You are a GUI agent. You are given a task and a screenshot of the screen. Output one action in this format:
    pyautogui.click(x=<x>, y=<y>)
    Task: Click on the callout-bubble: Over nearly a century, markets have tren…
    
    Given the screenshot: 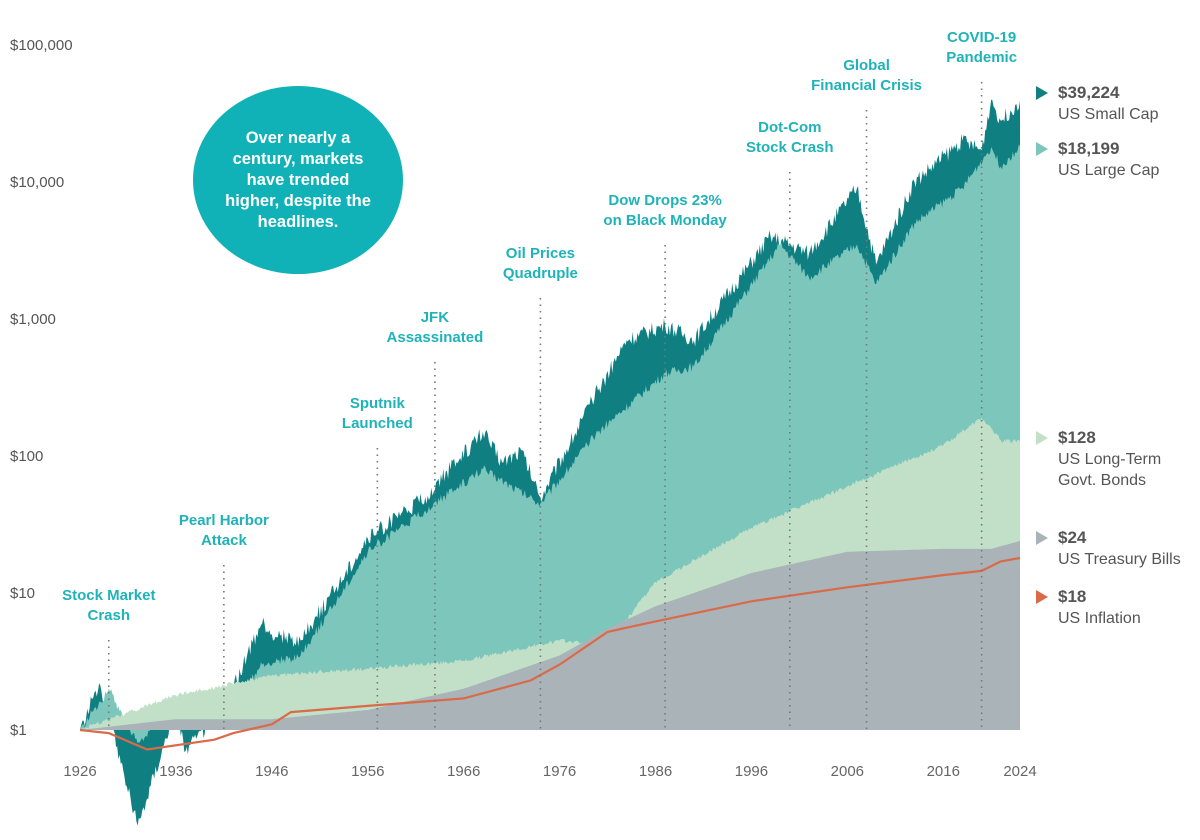 What is the action you would take?
    pyautogui.click(x=298, y=180)
    